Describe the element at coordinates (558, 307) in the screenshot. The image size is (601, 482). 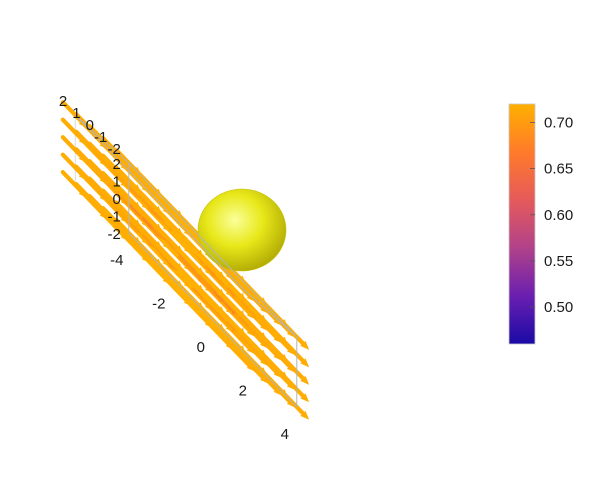
I see `colorbar-tick-label: 0.50` at that location.